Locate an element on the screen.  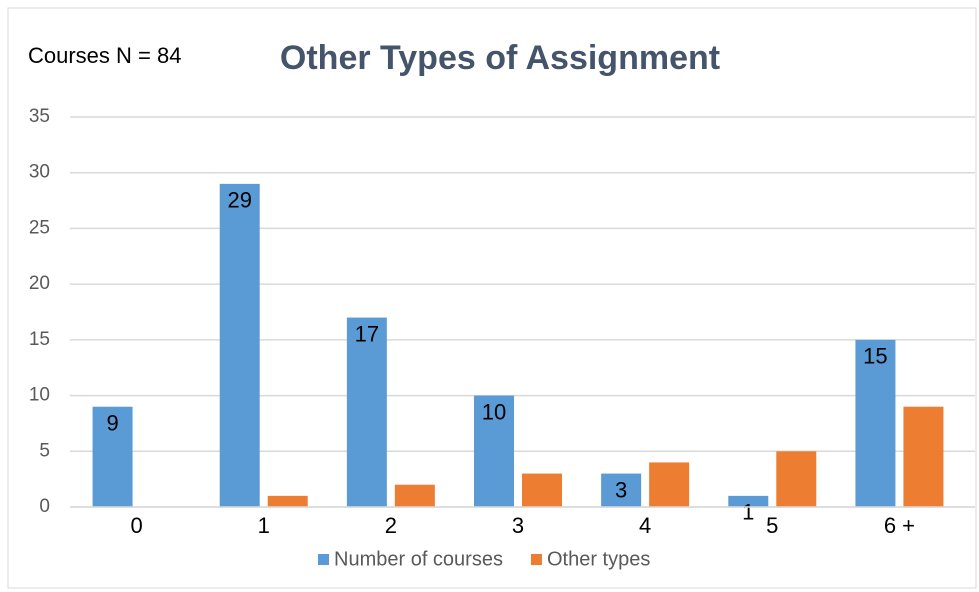
data-label: 3 is located at coordinates (621, 489).